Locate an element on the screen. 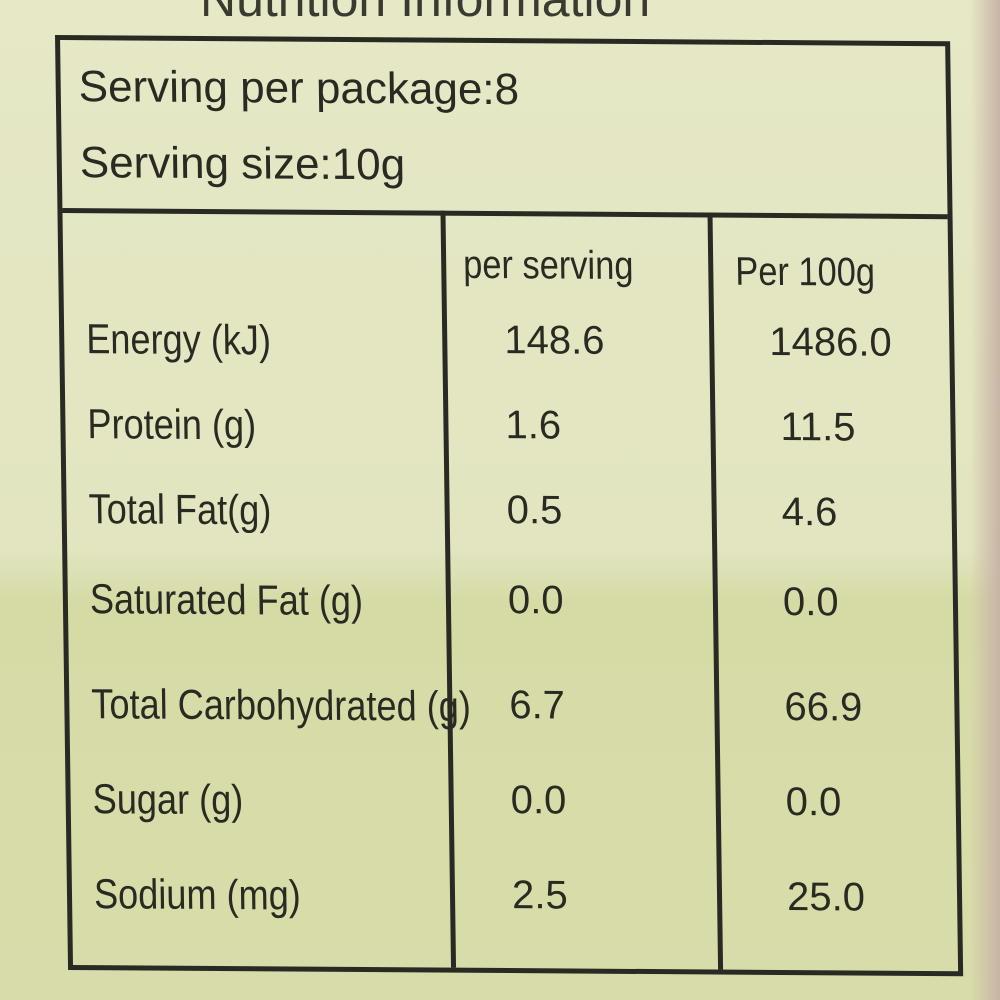 The width and height of the screenshot is (1000, 1000). per-serving-value: 1.6 is located at coordinates (533, 425).